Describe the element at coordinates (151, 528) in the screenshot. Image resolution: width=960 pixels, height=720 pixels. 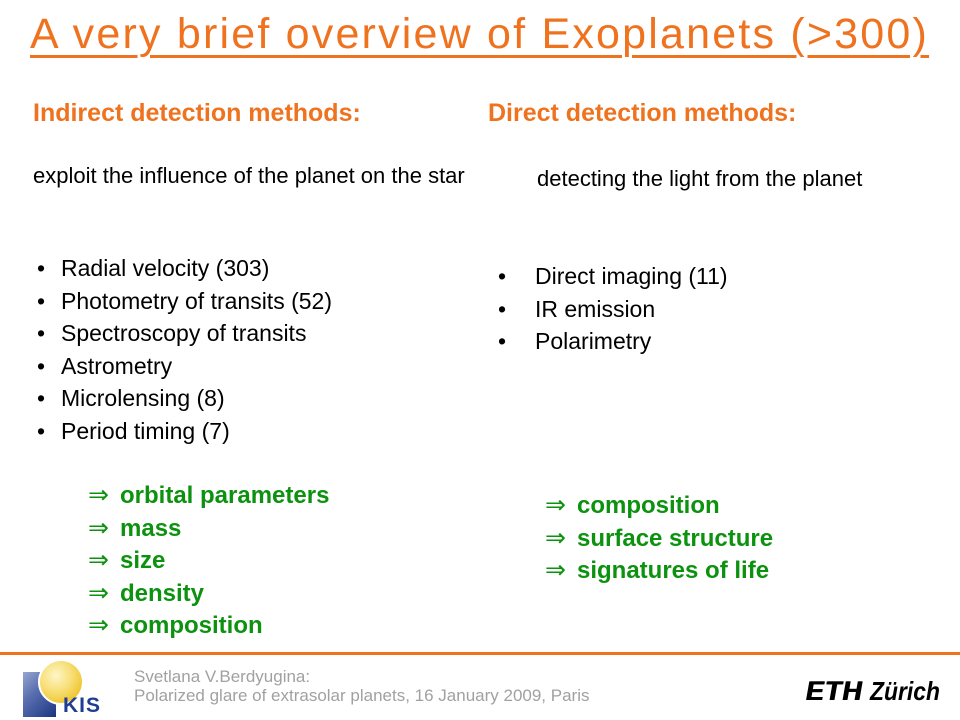
I see `implication-label: mass` at that location.